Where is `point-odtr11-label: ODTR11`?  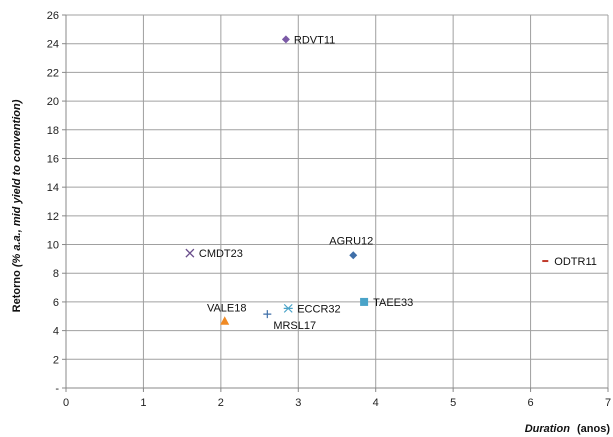
point-odtr11-label: ODTR11 is located at coordinates (575, 262).